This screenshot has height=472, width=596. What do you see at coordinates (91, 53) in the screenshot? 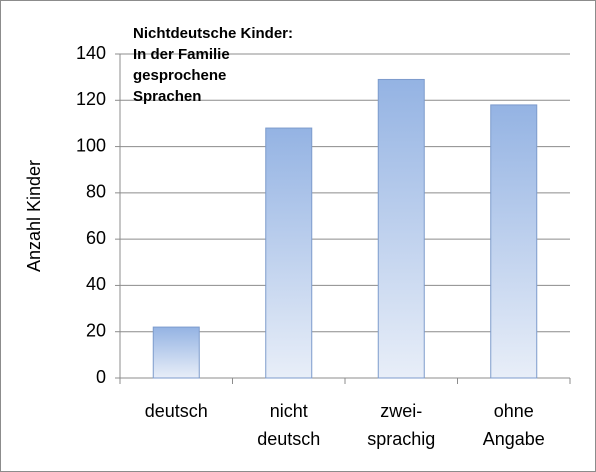
I see `y-tick-label: 140` at bounding box center [91, 53].